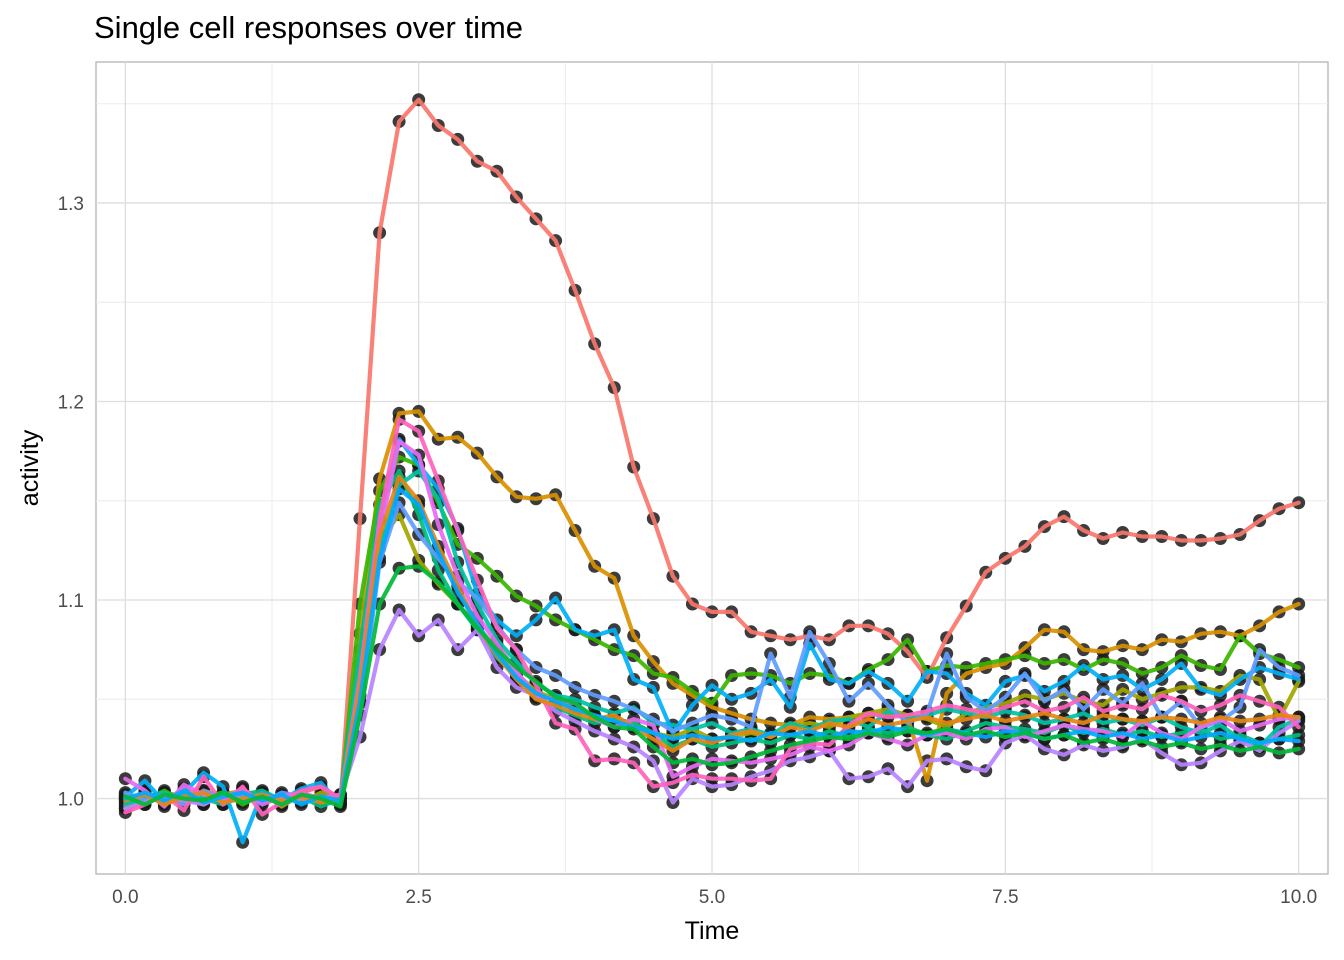 This screenshot has width=1344, height=960. Describe the element at coordinates (71, 800) in the screenshot. I see `y-tick-label: 1.0` at that location.